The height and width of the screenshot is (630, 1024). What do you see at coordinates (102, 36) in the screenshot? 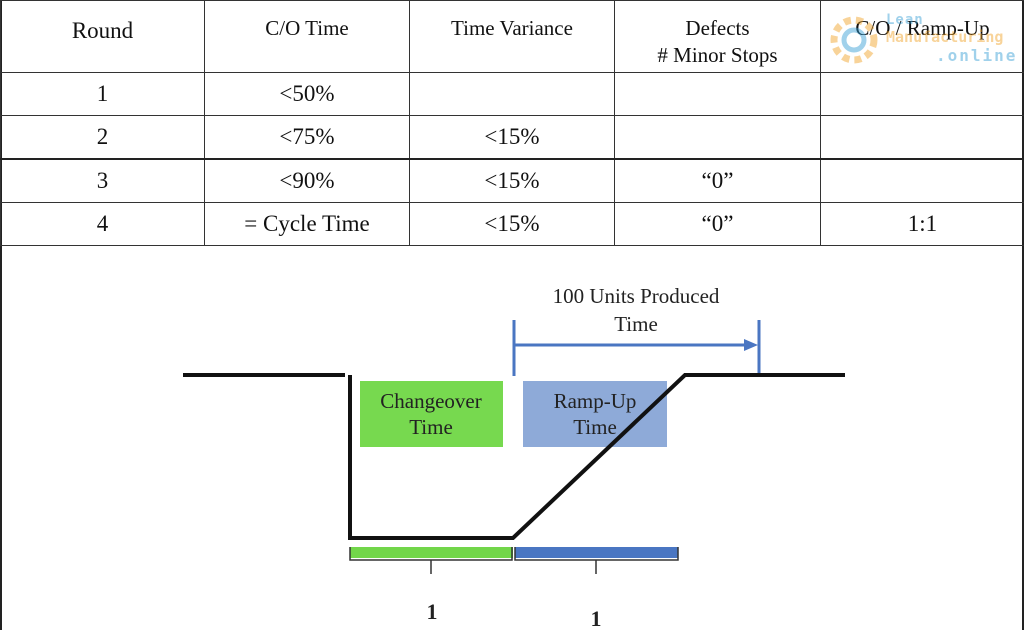
I see `header-round: Round` at bounding box center [102, 36].